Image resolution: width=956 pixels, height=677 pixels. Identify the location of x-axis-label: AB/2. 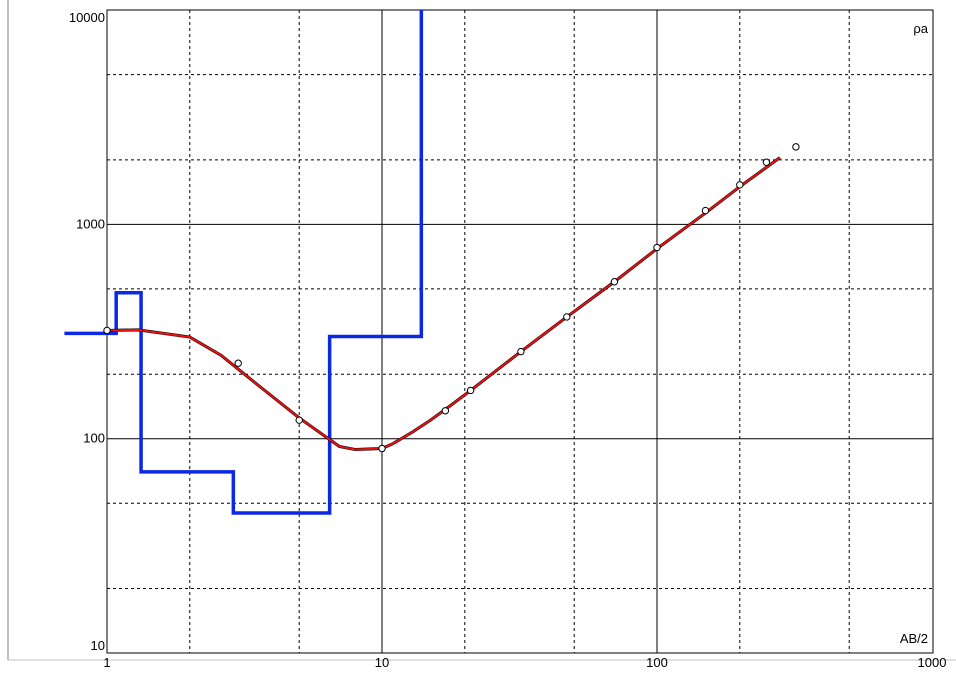
(914, 638).